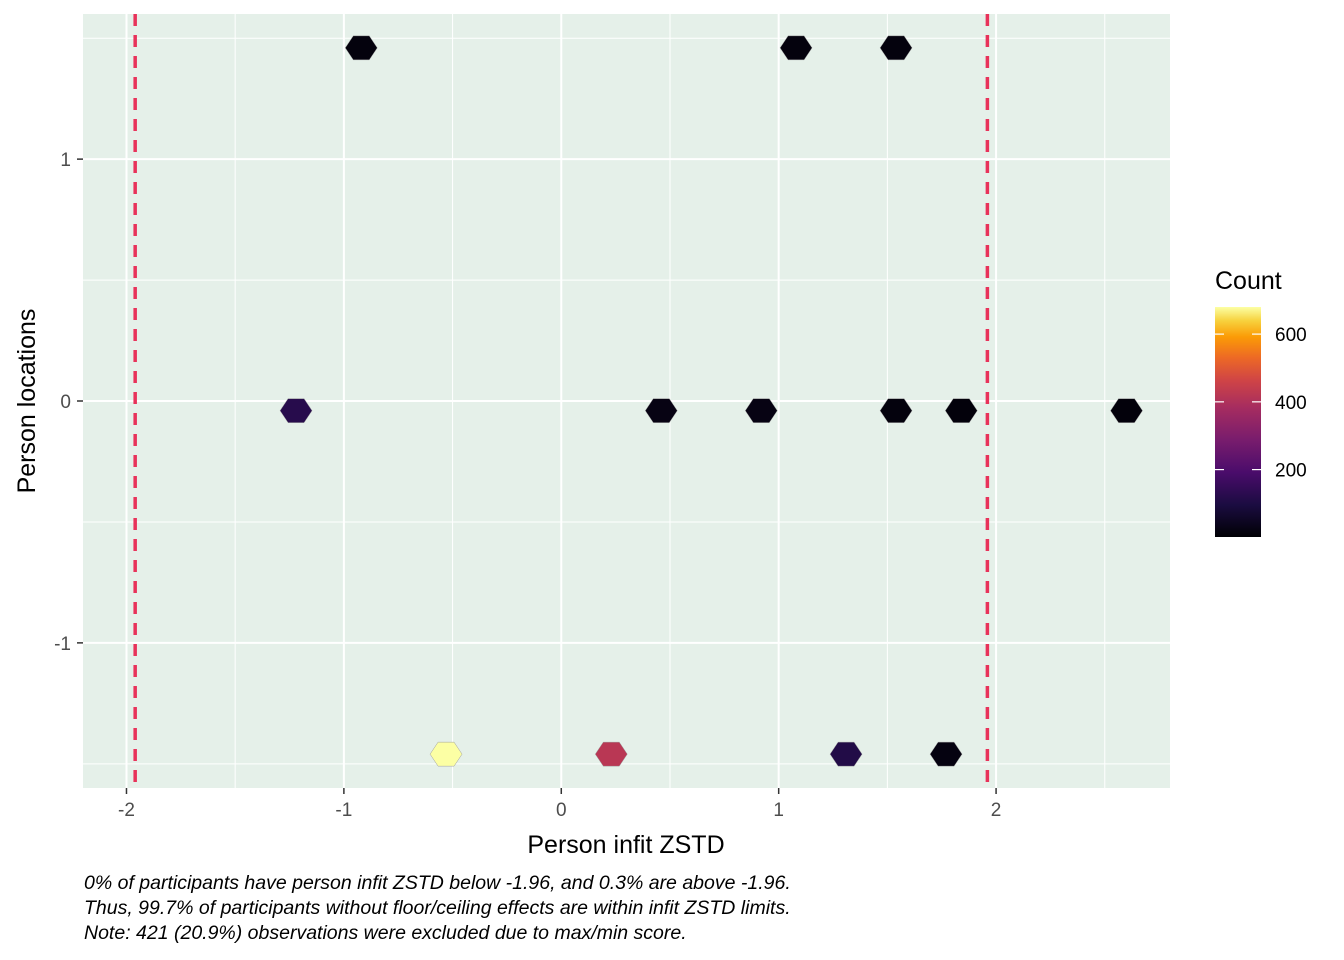 Image resolution: width=1344 pixels, height=960 pixels. I want to click on x-tick-label: 1, so click(778, 810).